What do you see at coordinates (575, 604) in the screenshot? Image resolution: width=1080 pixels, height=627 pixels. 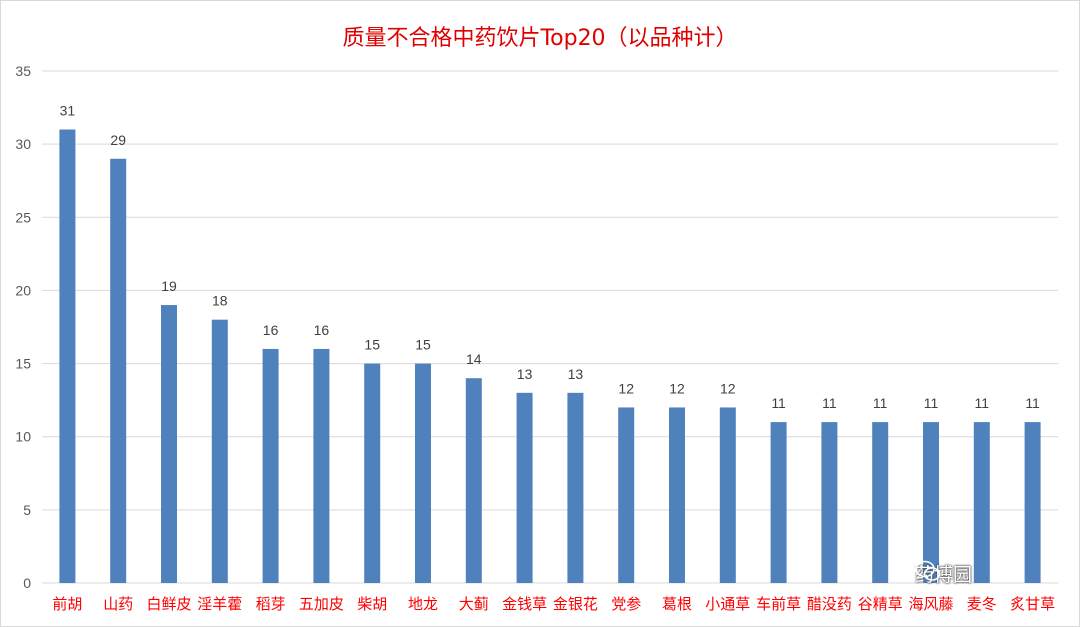 I see `x-tick-label: 金银花` at bounding box center [575, 604].